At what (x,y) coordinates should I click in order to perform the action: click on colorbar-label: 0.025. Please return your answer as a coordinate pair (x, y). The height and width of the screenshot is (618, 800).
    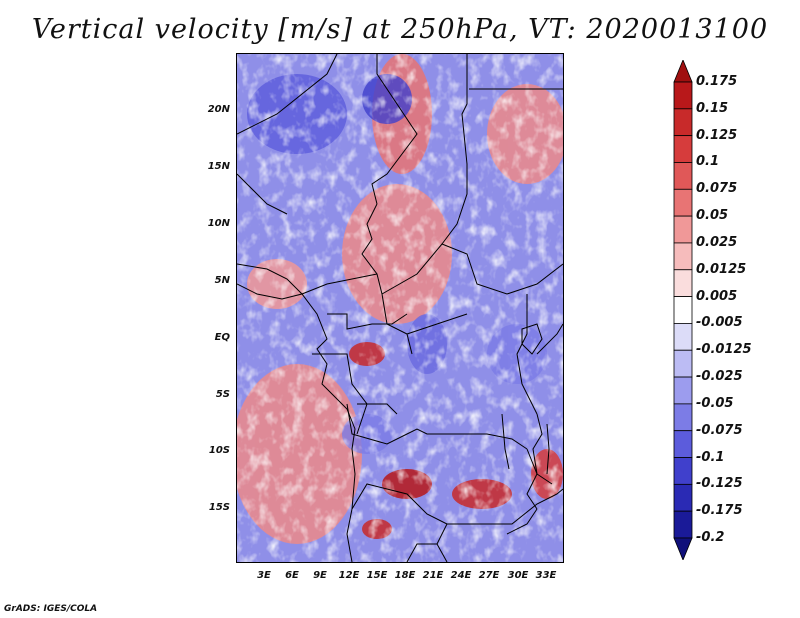
    Looking at the image, I should click on (717, 242).